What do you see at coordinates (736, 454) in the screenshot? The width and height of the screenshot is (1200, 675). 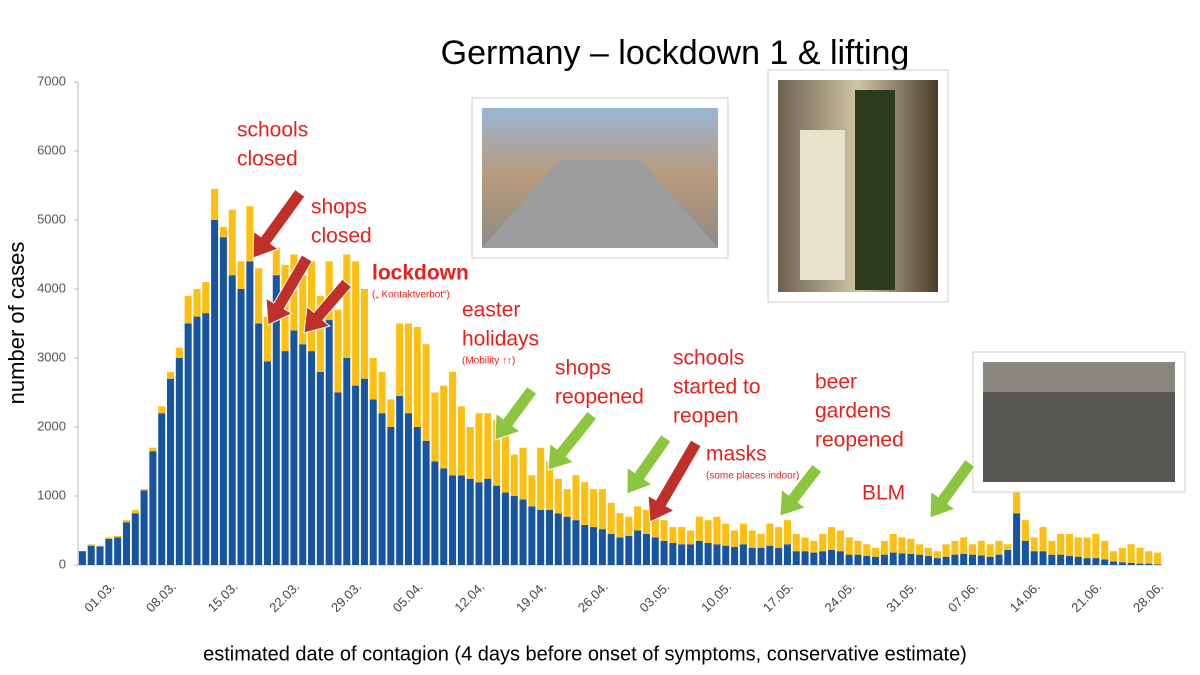 I see `annotation: masks` at bounding box center [736, 454].